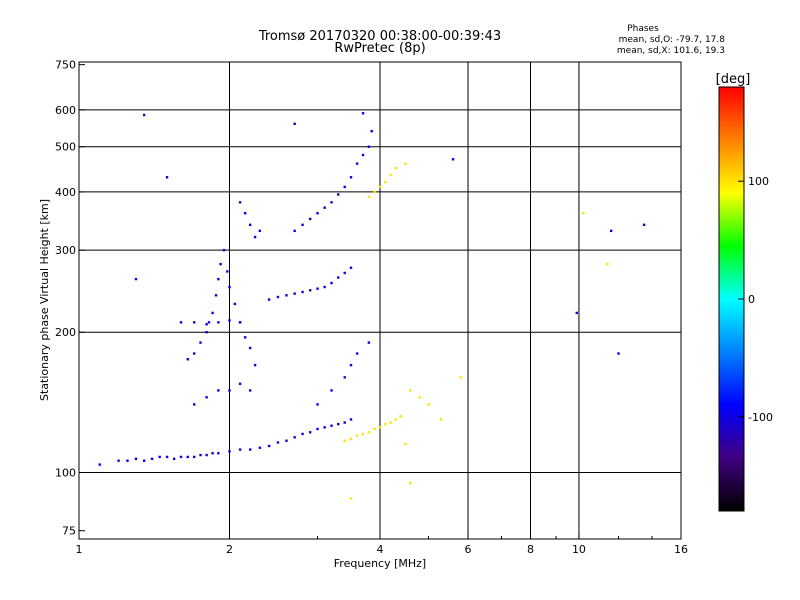 This screenshot has height=600, width=800. Describe the element at coordinates (65, 147) in the screenshot. I see `y-tick-label: 500` at that location.